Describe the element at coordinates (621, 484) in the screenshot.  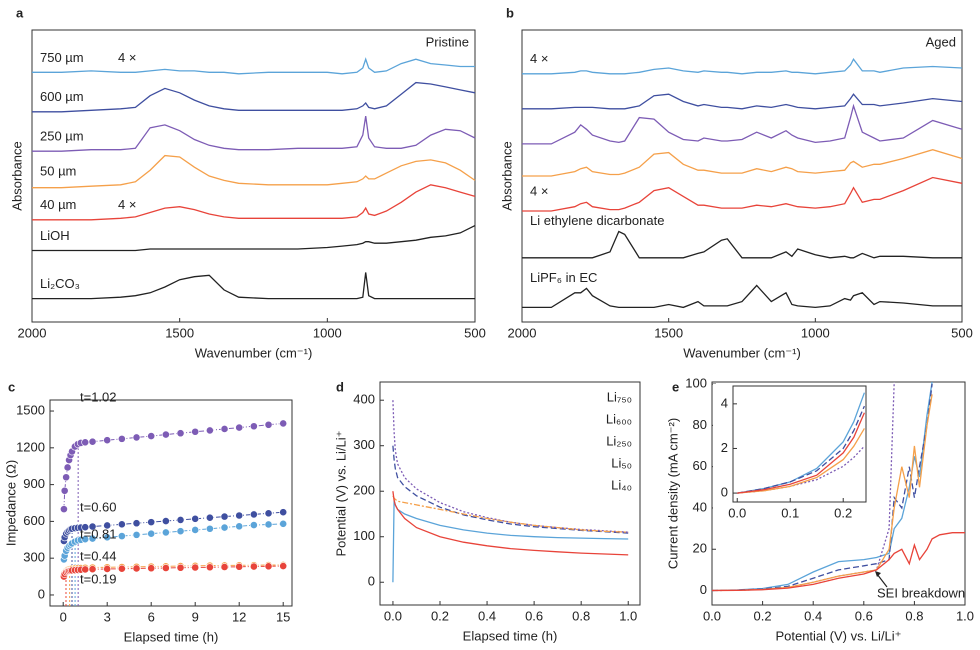
I see `legend-label: Li₄₀` at that location.